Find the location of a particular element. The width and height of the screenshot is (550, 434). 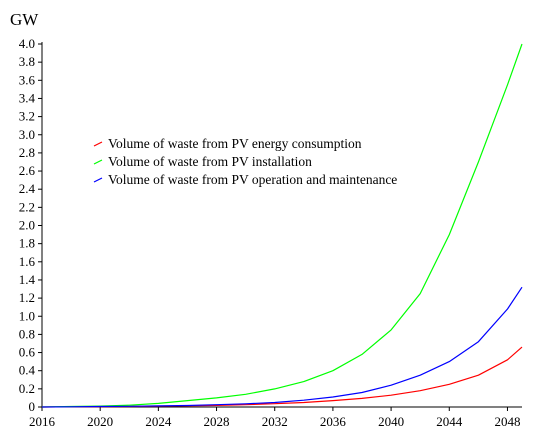

x-axis-ticks: 2016 2020 2024 2028 2032 2036 2040 2044 2048 is located at coordinates (274, 418).